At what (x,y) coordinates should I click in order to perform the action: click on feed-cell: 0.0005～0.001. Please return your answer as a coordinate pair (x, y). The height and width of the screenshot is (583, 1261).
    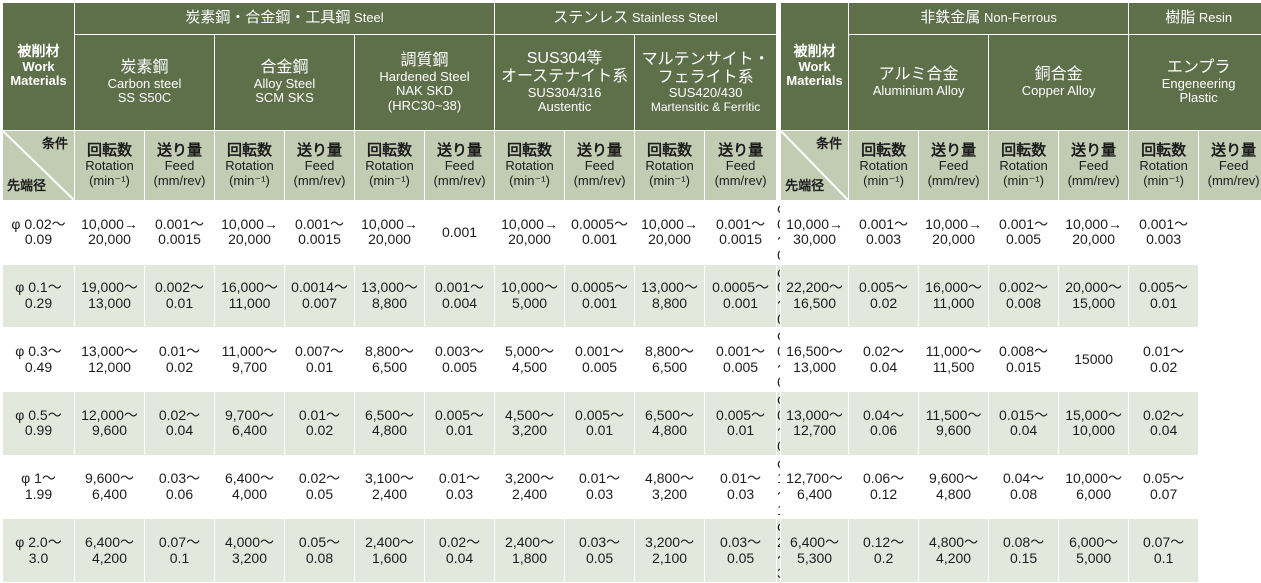
    Looking at the image, I should click on (741, 296).